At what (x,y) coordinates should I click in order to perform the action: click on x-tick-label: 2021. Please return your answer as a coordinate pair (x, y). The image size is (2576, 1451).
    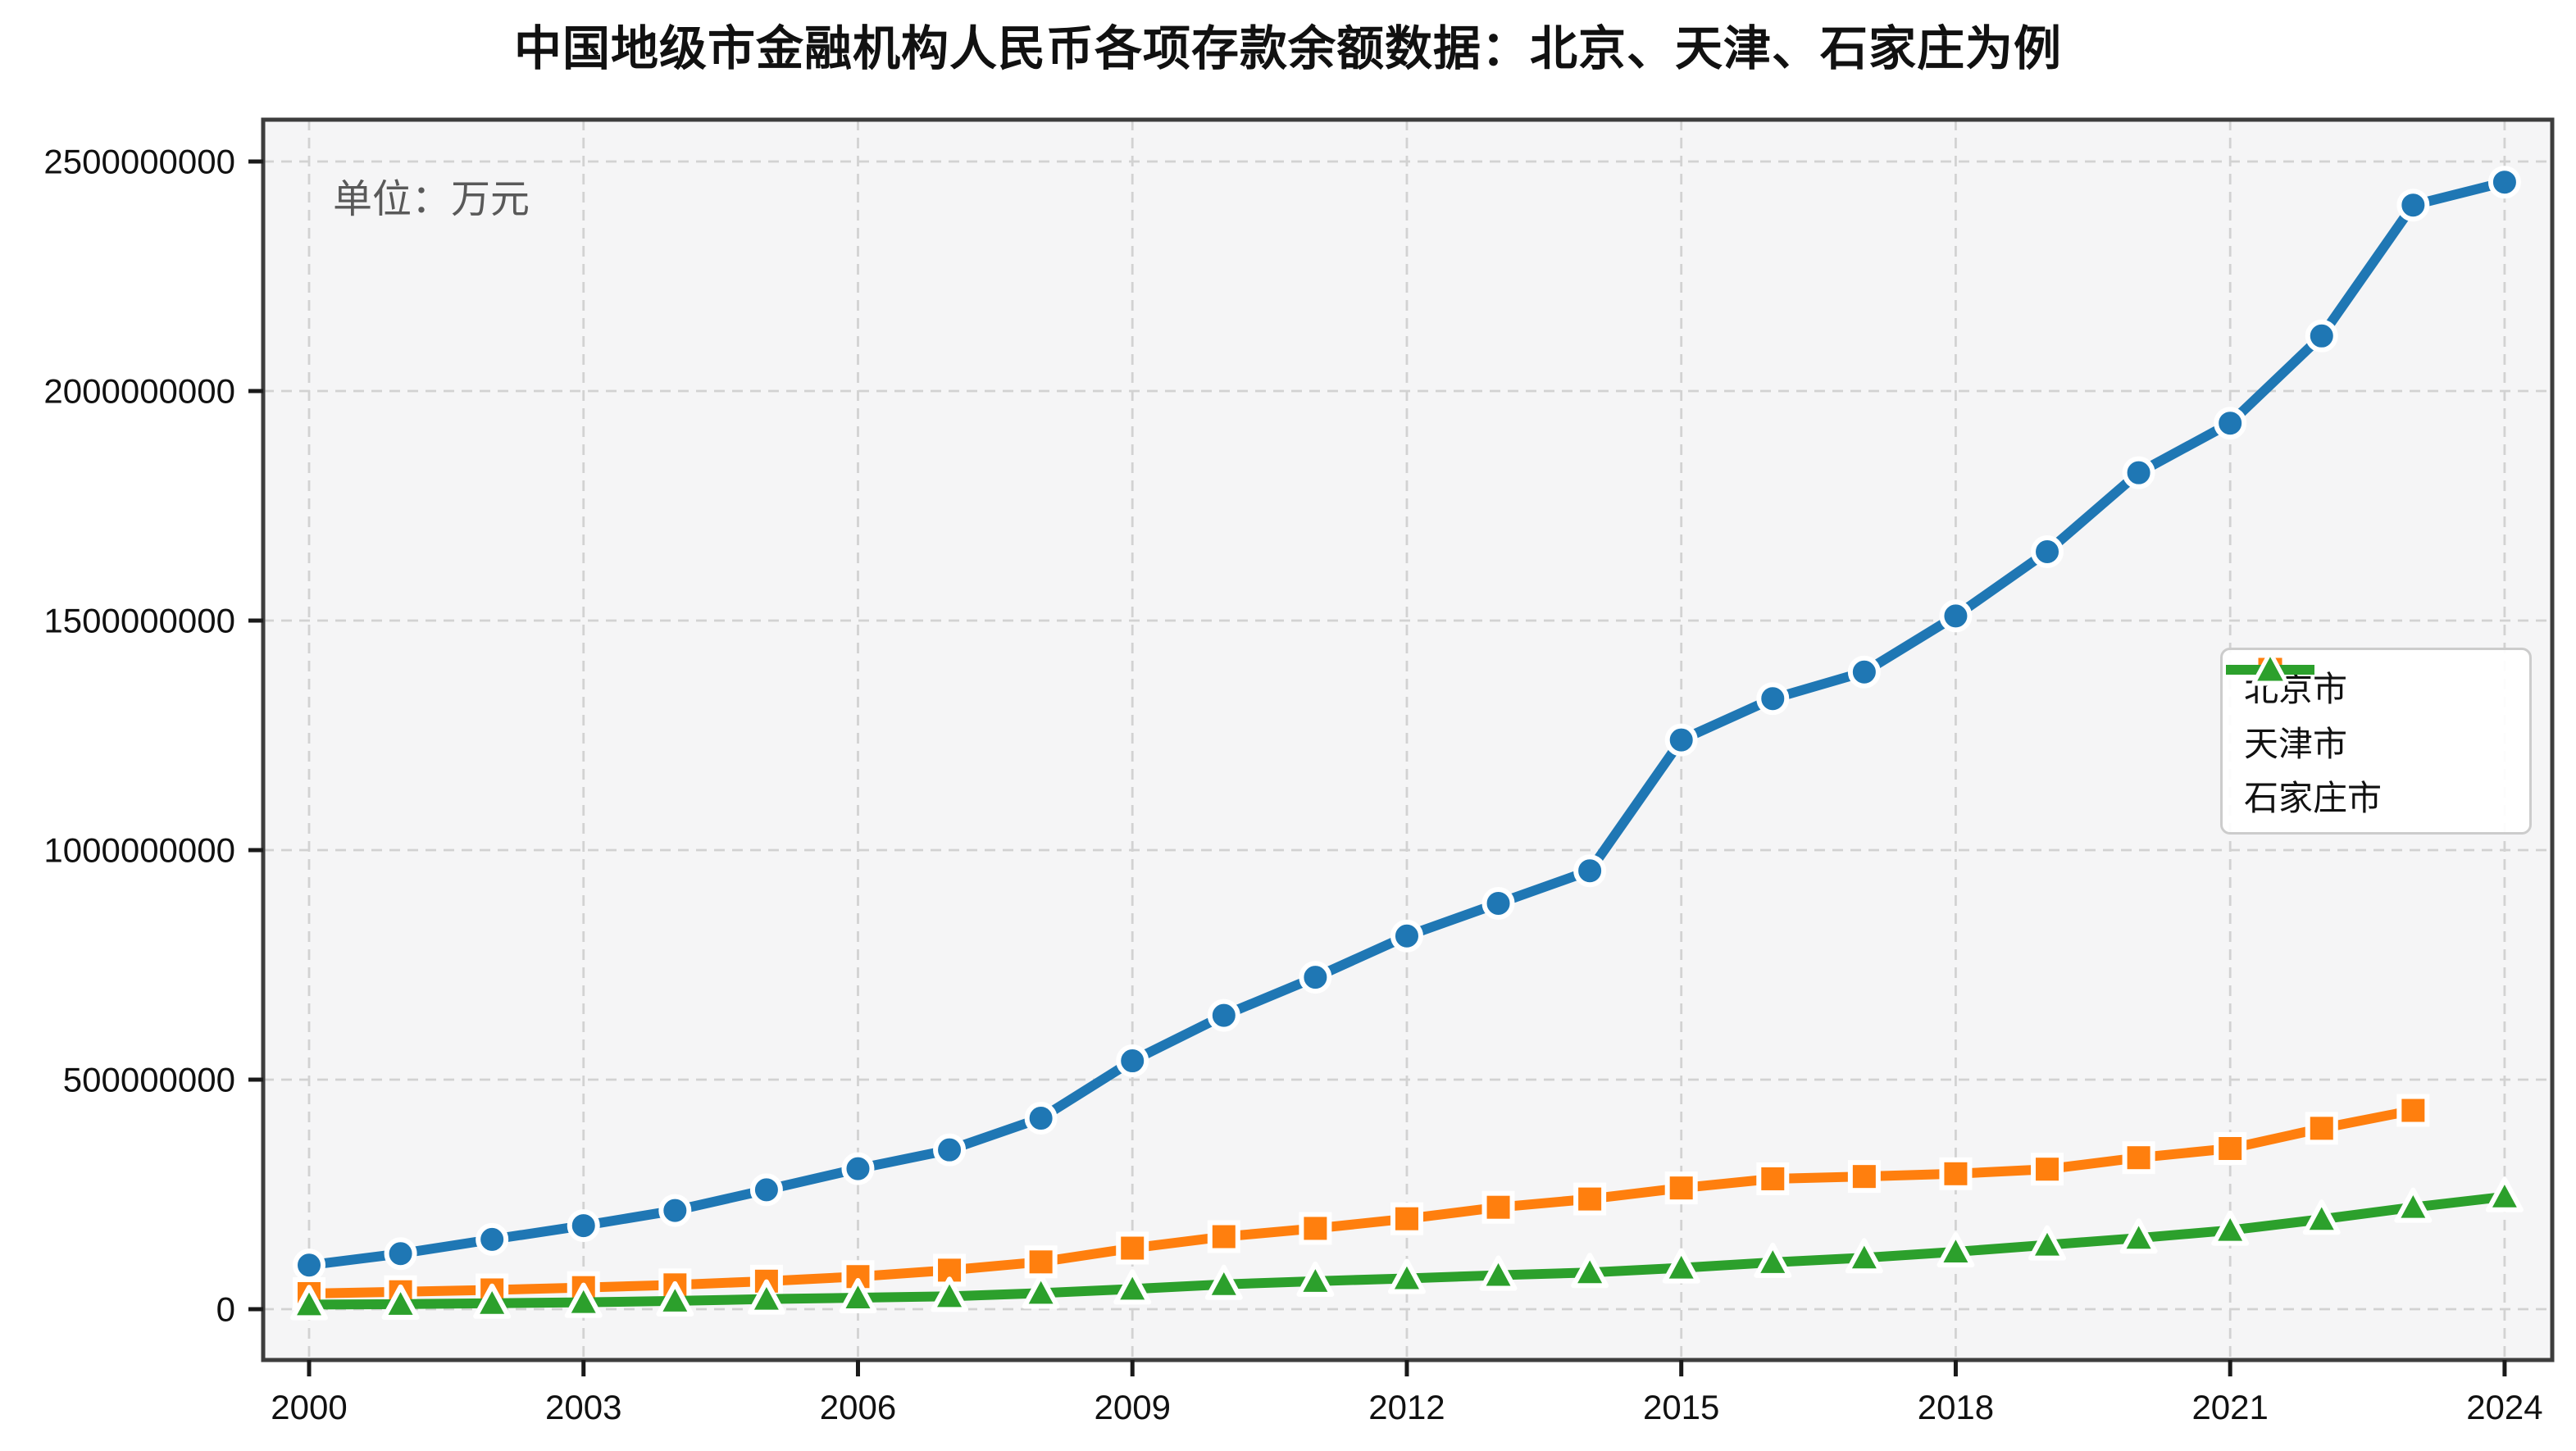
    Looking at the image, I should click on (2229, 1407).